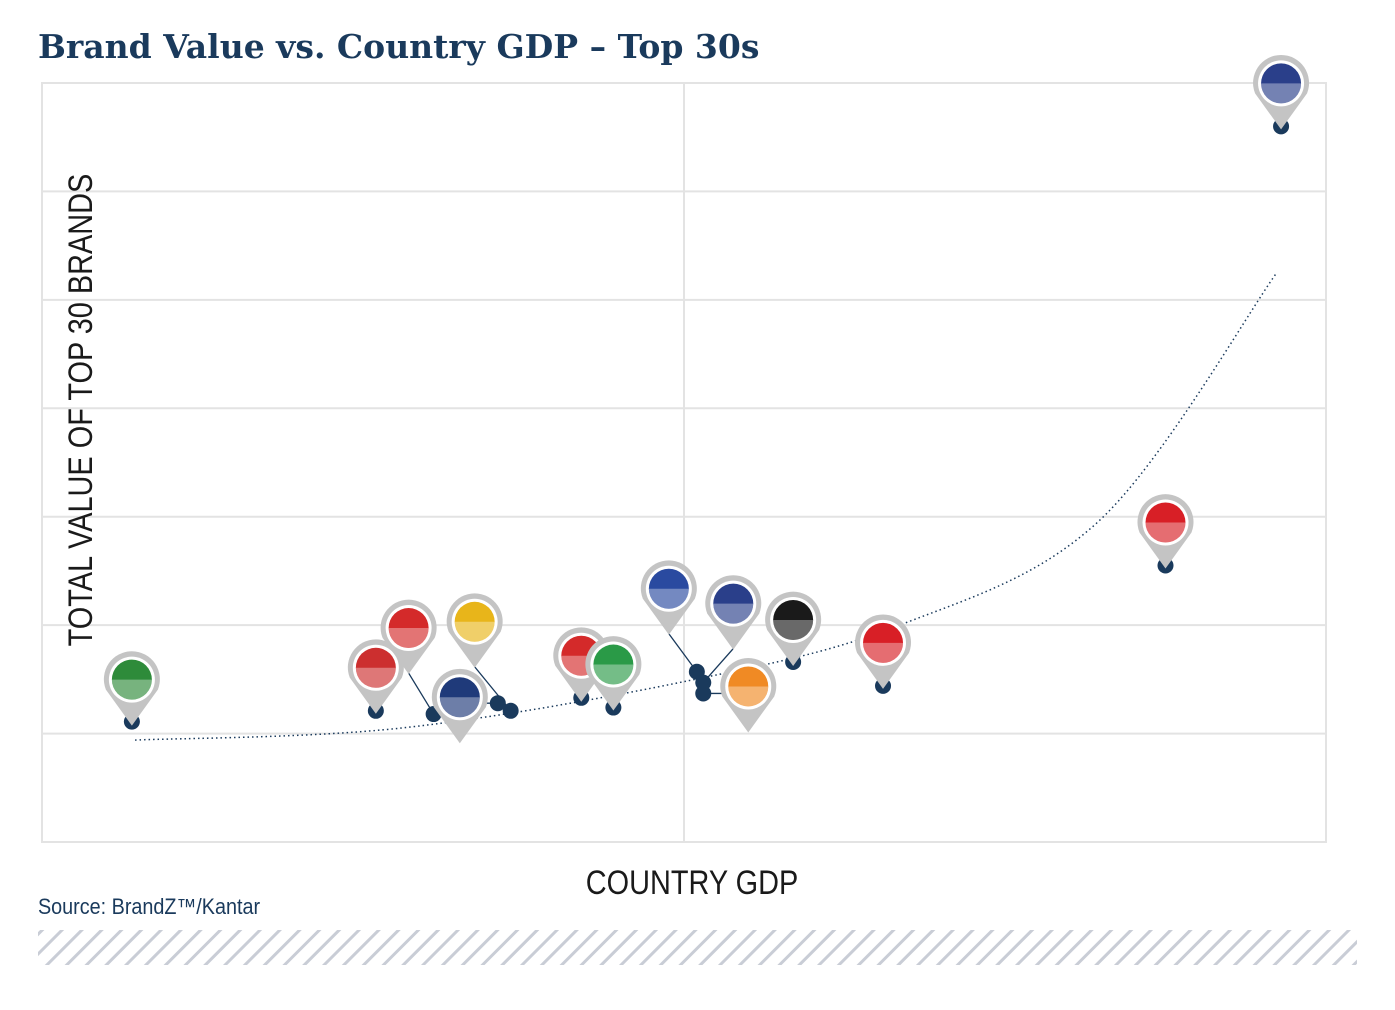 The height and width of the screenshot is (1010, 1395). I want to click on x-axis-label: COUNTRY GDP, so click(692, 882).